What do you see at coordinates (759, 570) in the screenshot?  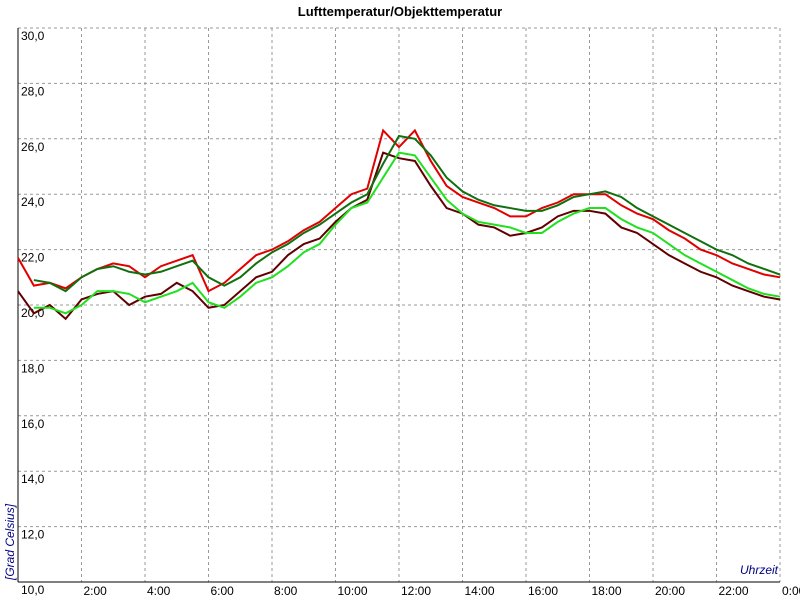 I see `x-axis-label: Uhrzeit` at bounding box center [759, 570].